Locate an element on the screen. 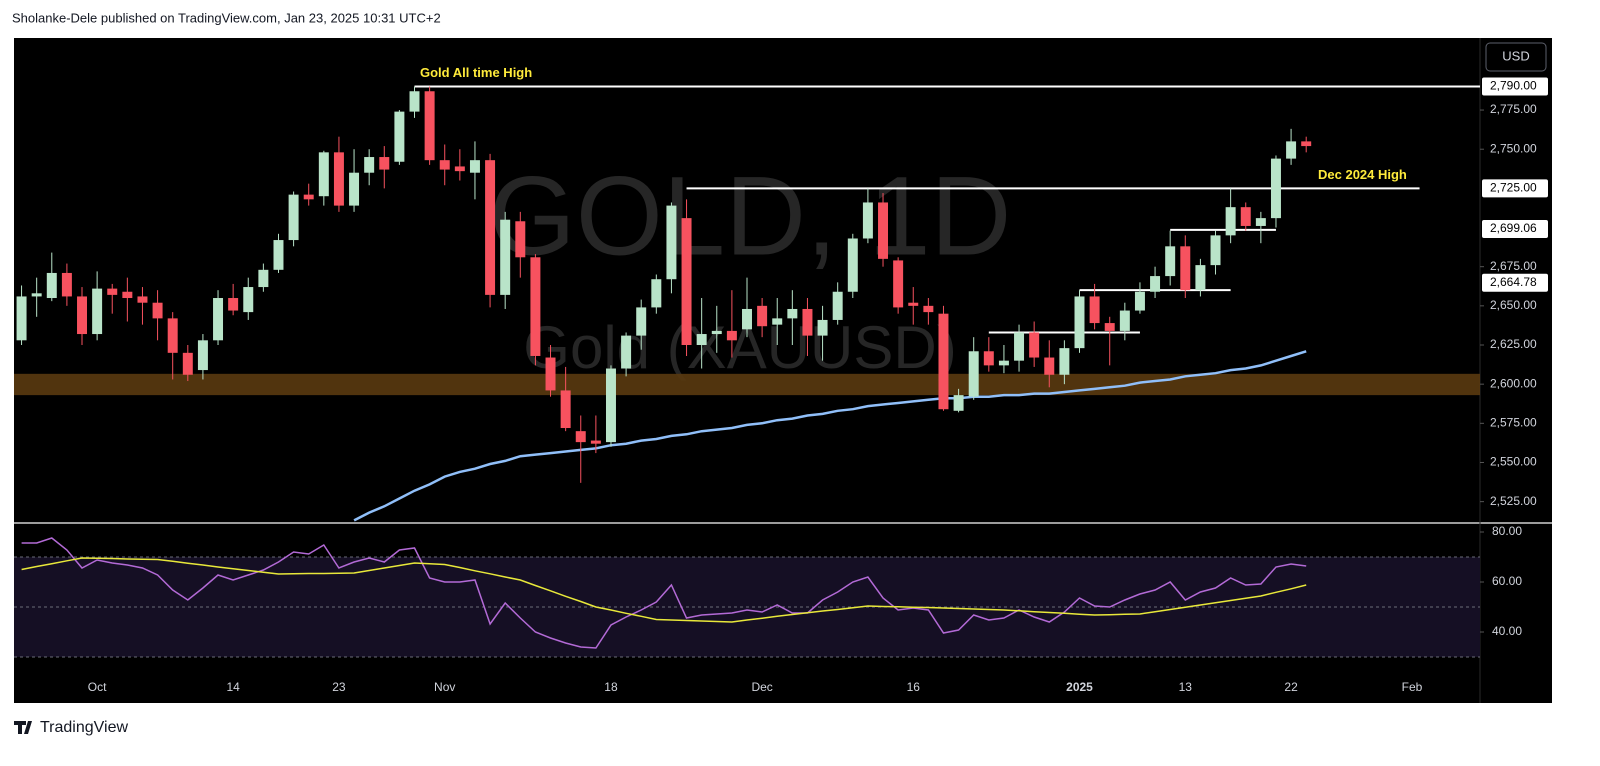  y-tick-label: 2,750.00 is located at coordinates (1513, 148).